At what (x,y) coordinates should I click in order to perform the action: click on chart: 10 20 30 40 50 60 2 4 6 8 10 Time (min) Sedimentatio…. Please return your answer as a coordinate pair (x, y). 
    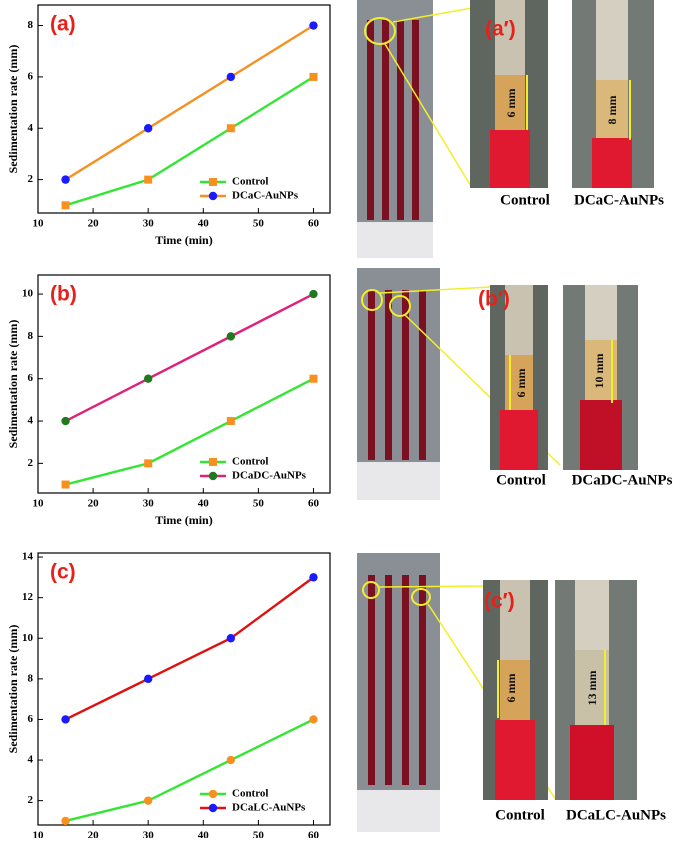
    Looking at the image, I should click on (168, 400).